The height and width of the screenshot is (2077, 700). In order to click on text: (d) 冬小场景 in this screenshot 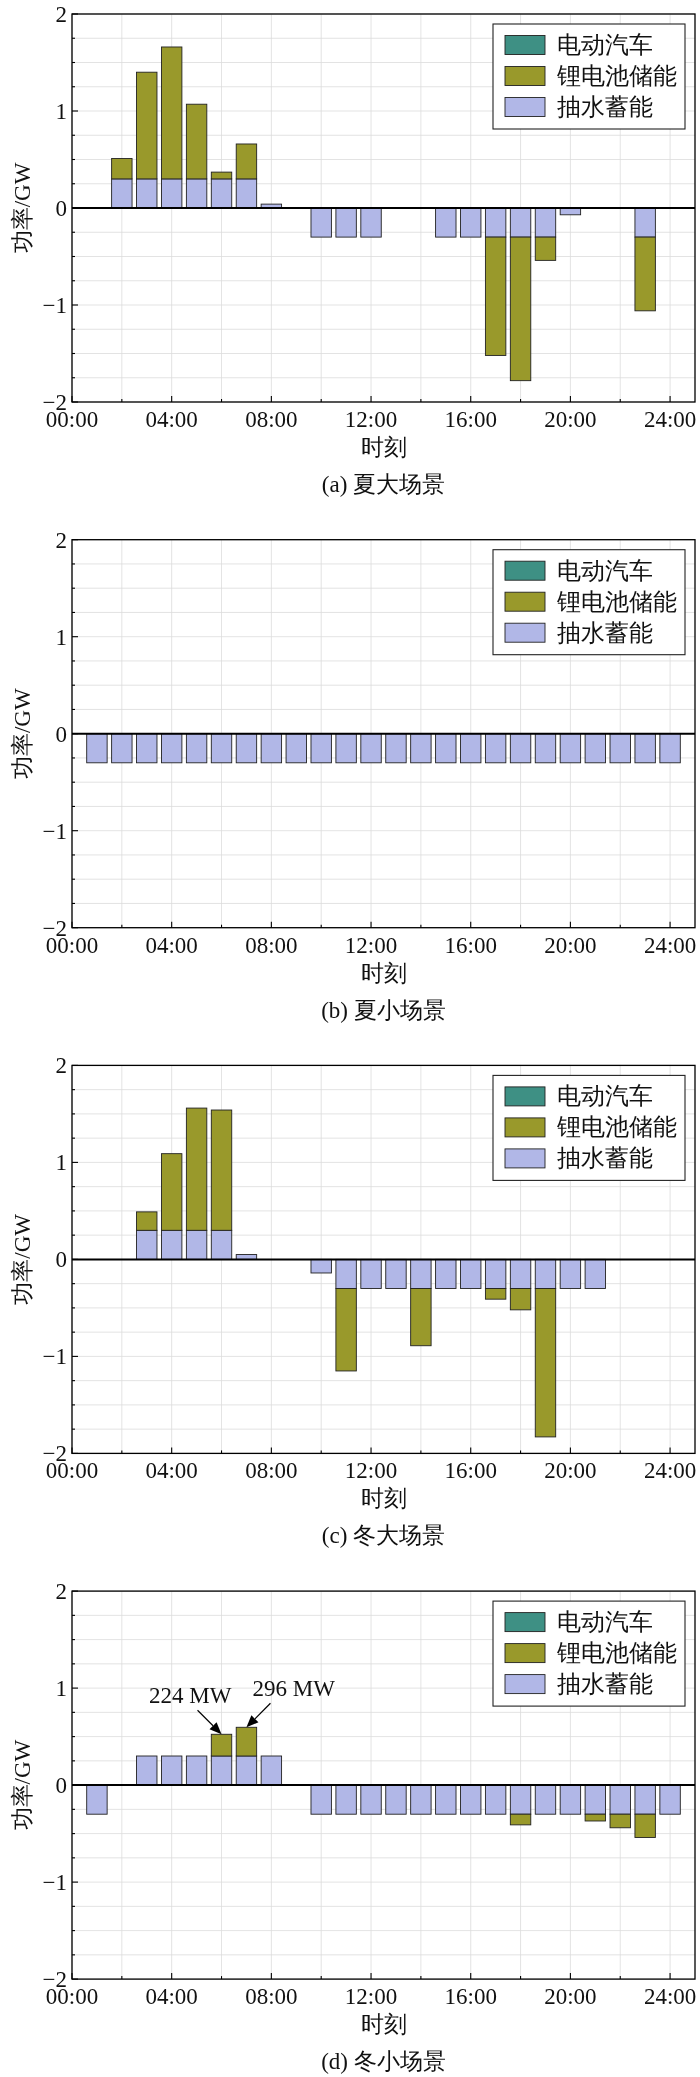, I will do `click(383, 2062)`.